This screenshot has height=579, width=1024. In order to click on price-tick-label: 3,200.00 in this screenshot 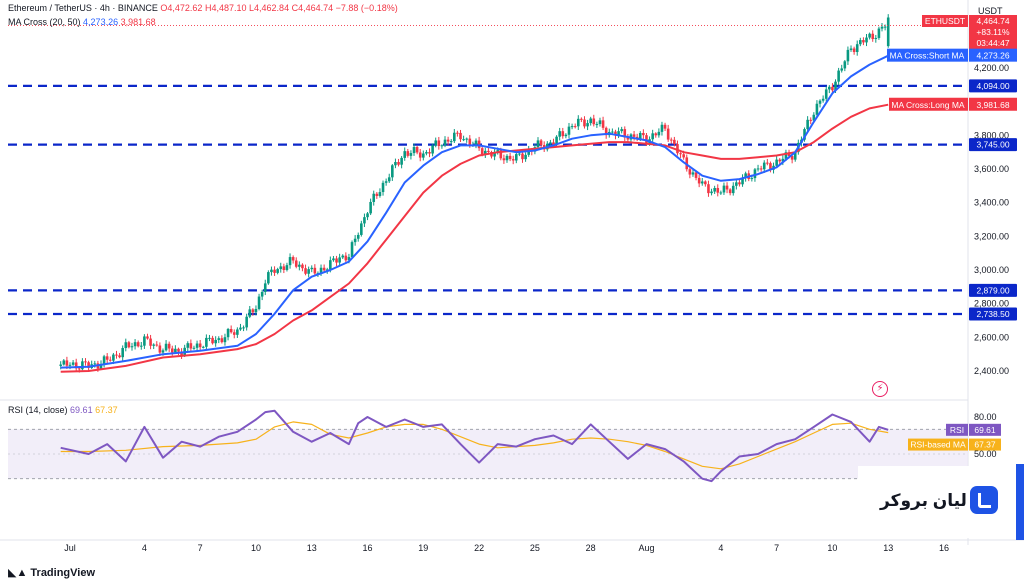, I will do `click(991, 236)`.